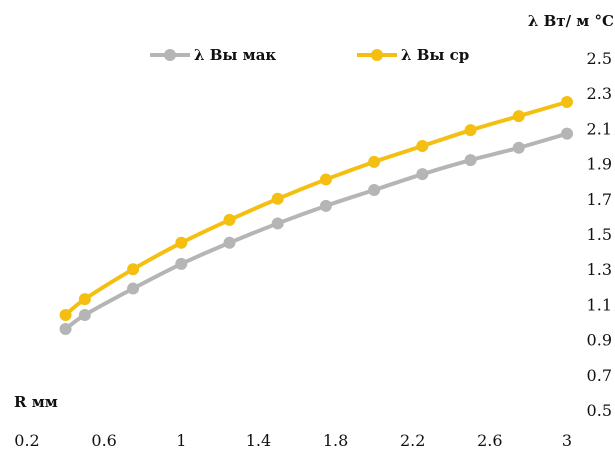  Describe the element at coordinates (599, 93) in the screenshot. I see `y-tick-label: 2.3` at that location.